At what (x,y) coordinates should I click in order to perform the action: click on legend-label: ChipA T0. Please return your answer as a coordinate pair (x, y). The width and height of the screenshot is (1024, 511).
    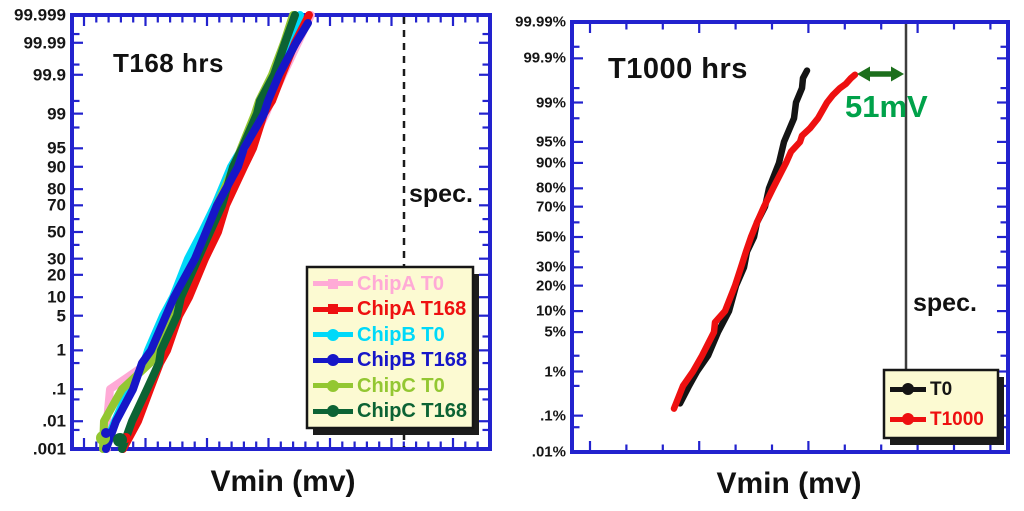
    Looking at the image, I should click on (401, 283).